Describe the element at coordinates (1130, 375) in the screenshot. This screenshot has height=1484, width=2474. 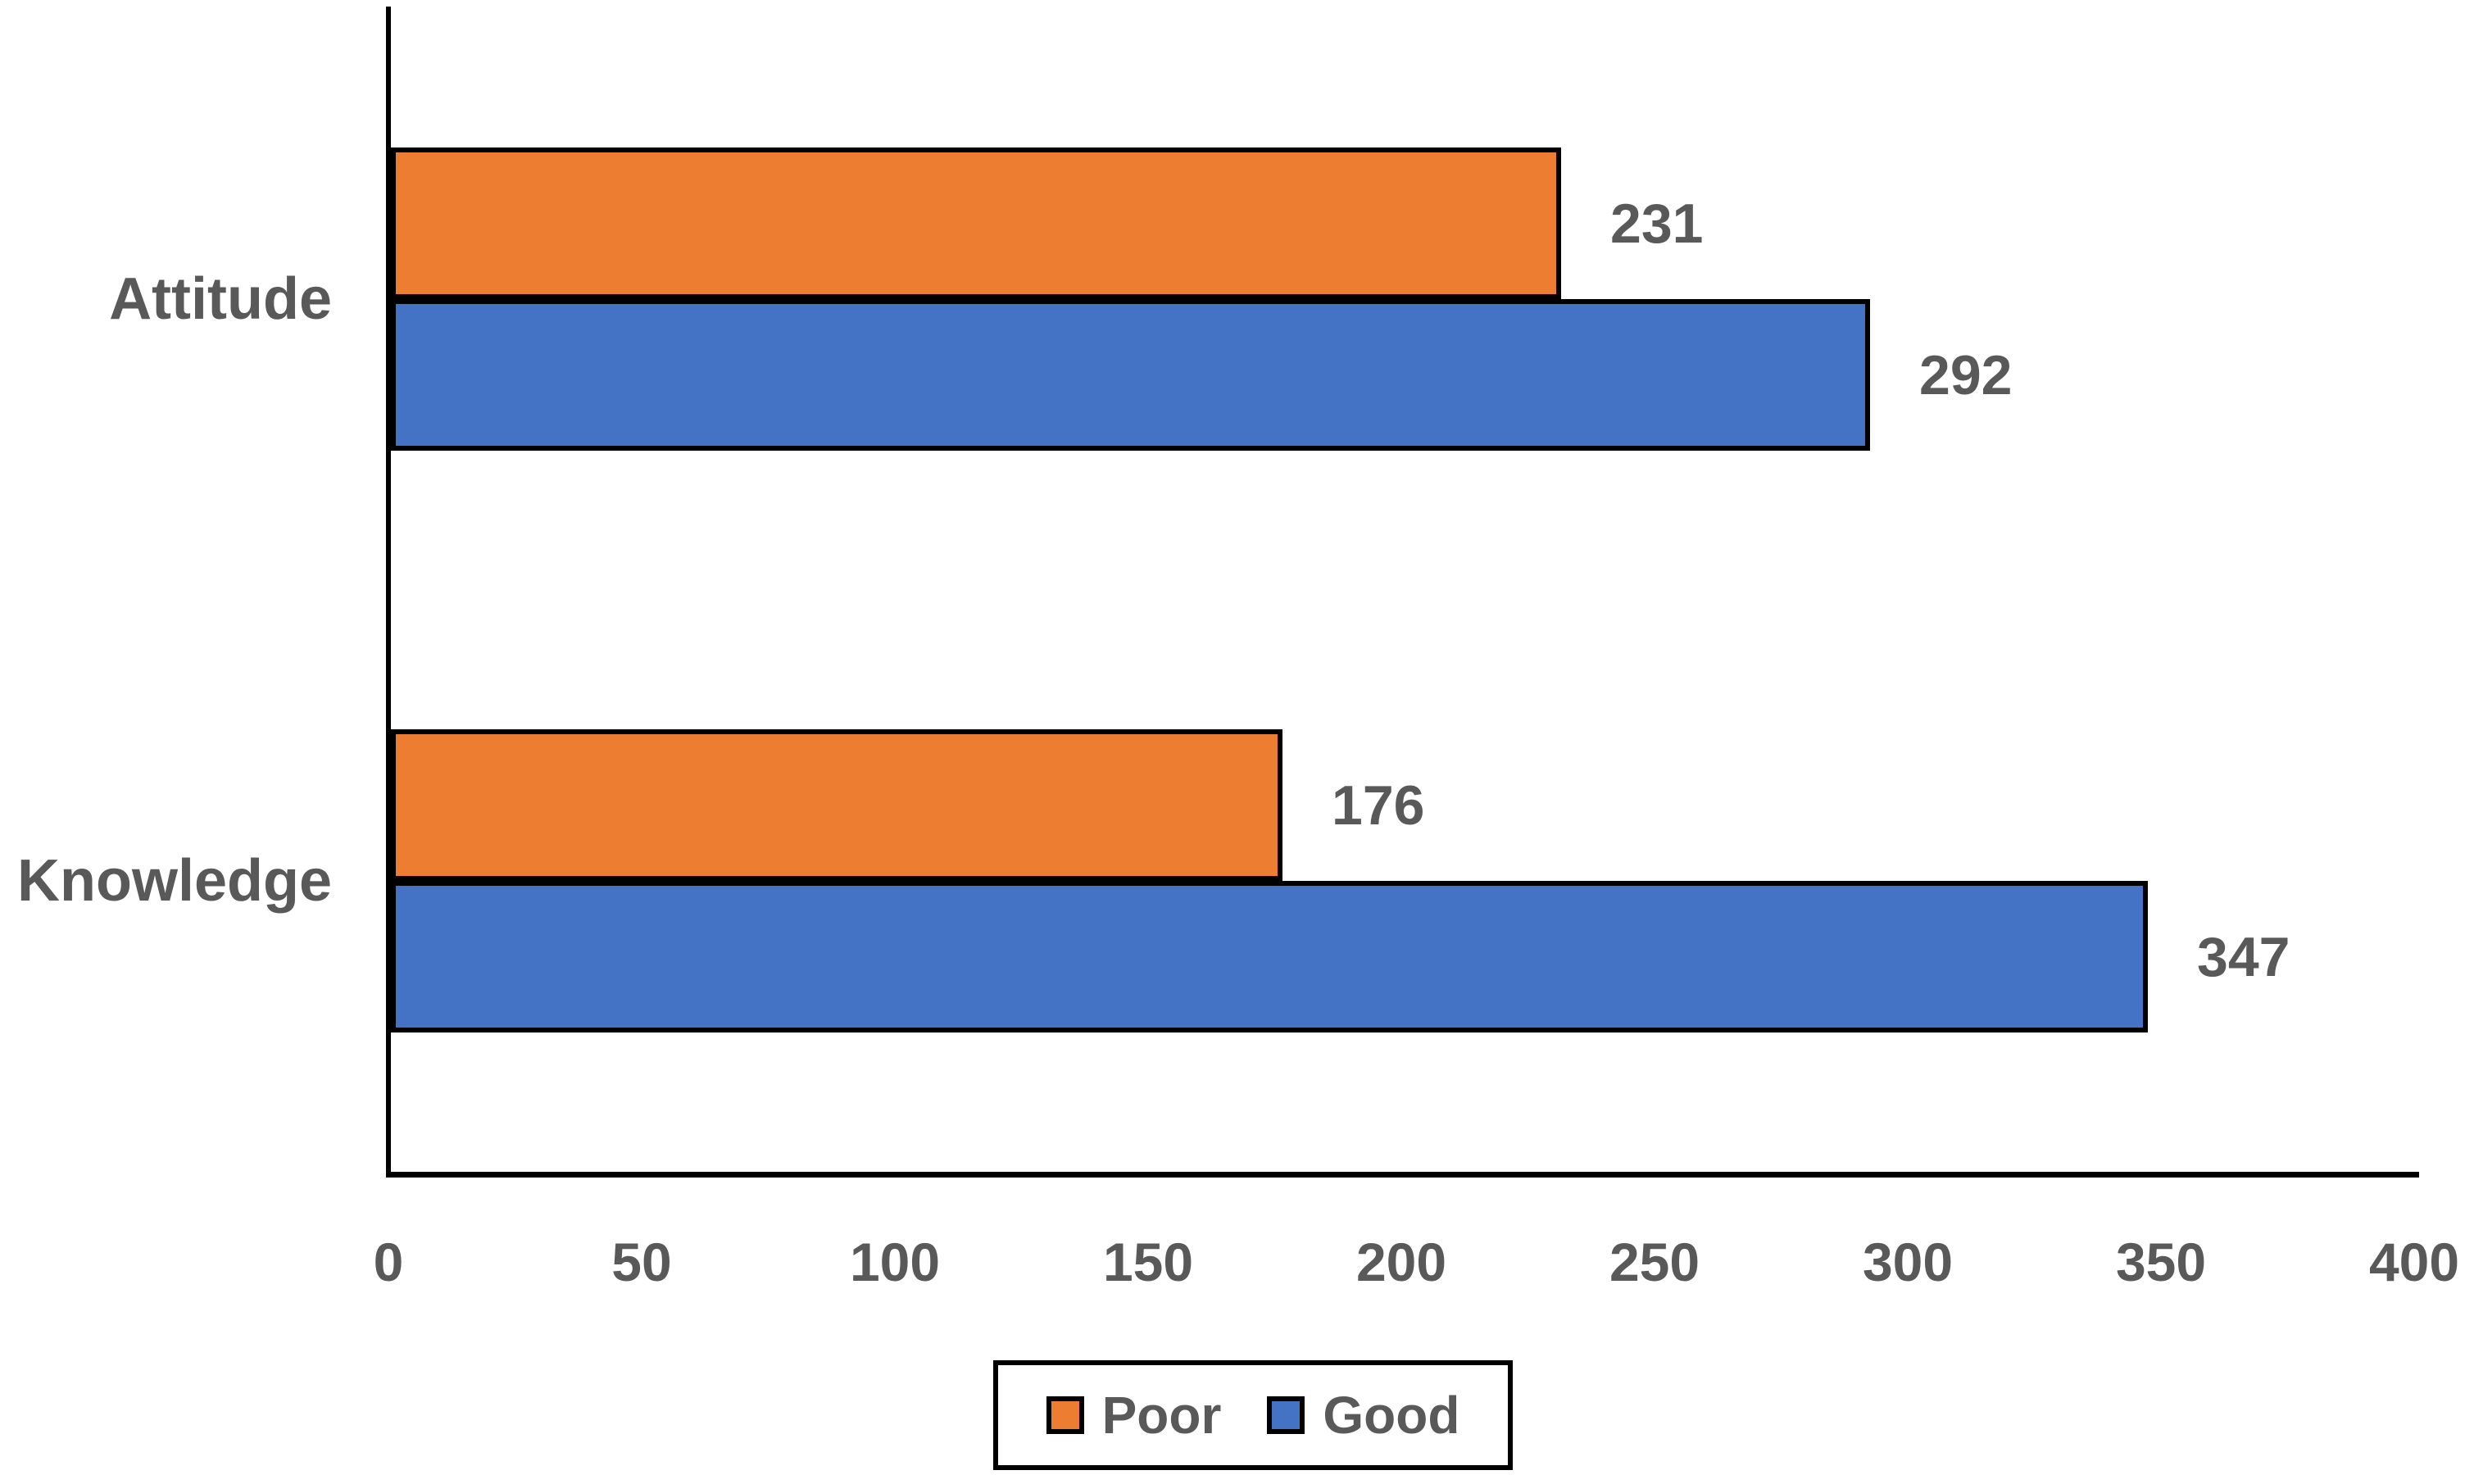
I see `bar-attitude-good` at that location.